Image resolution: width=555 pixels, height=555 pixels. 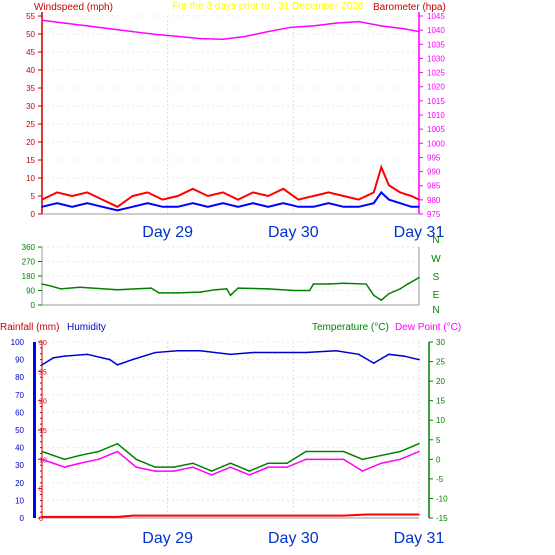 I want to click on barometer-line, so click(x=230, y=29).